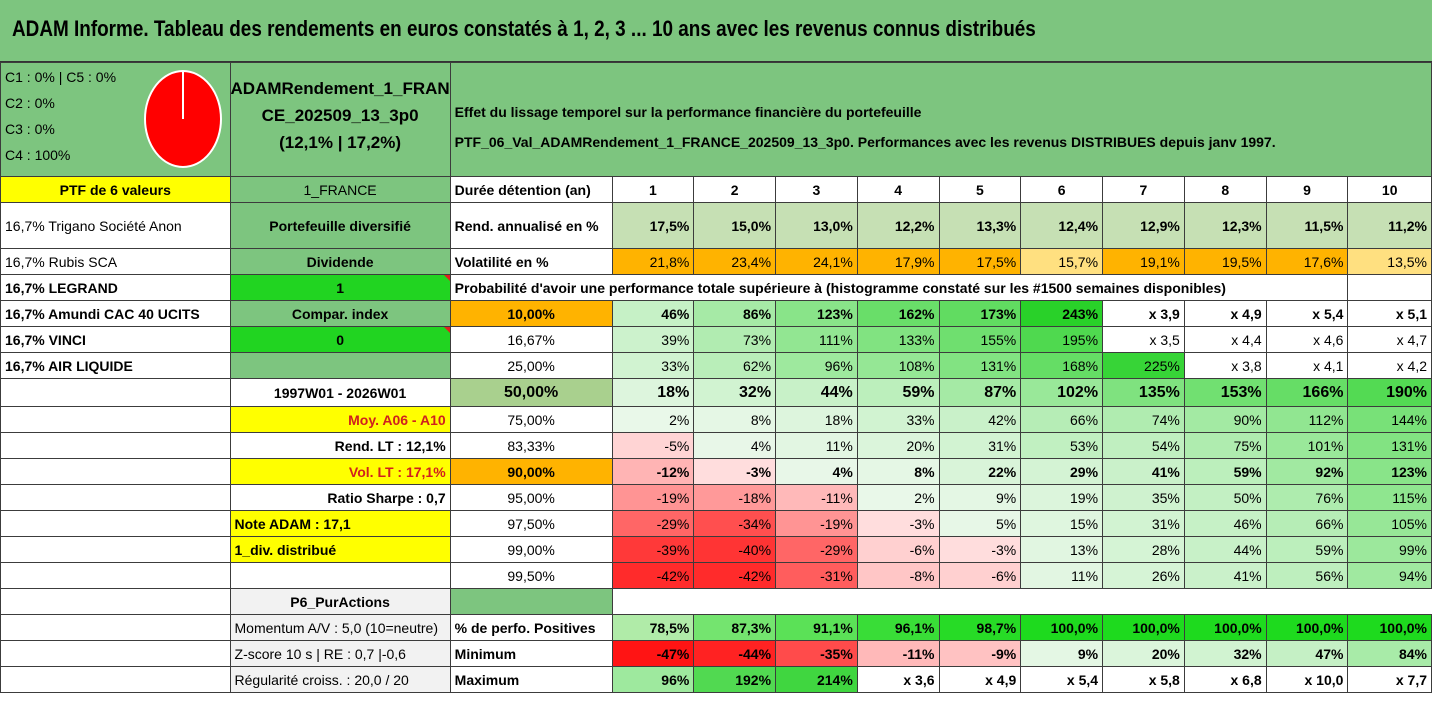 The height and width of the screenshot is (717, 1432). Describe the element at coordinates (735, 445) in the screenshot. I see `prob-value: 4%` at that location.